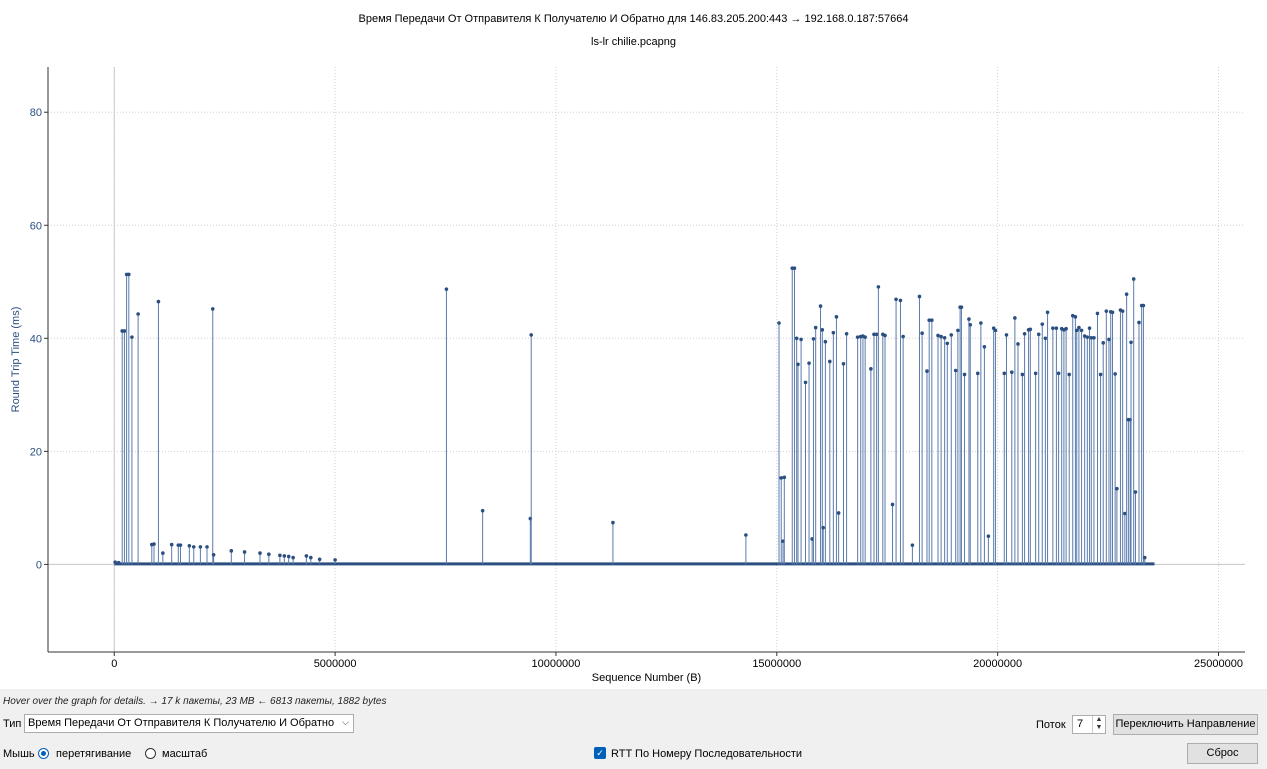  I want to click on y-tick-label: 80, so click(36, 113).